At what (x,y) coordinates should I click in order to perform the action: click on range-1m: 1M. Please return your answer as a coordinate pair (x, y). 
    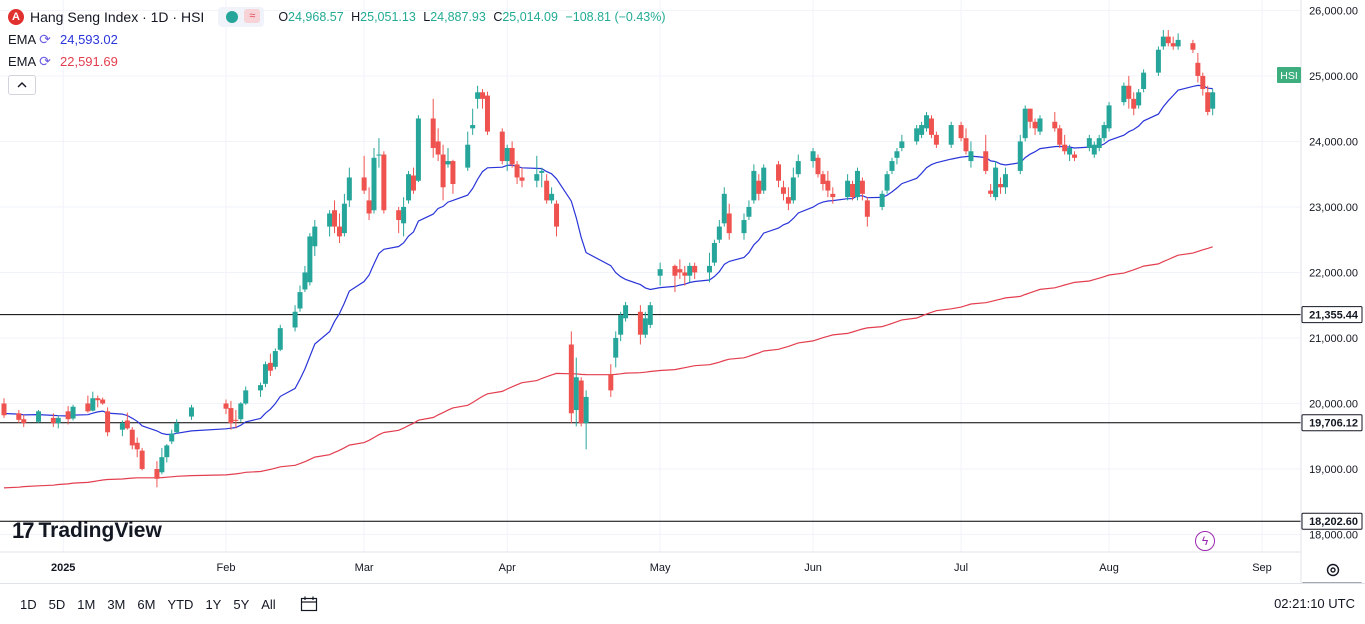
    Looking at the image, I should click on (86, 604).